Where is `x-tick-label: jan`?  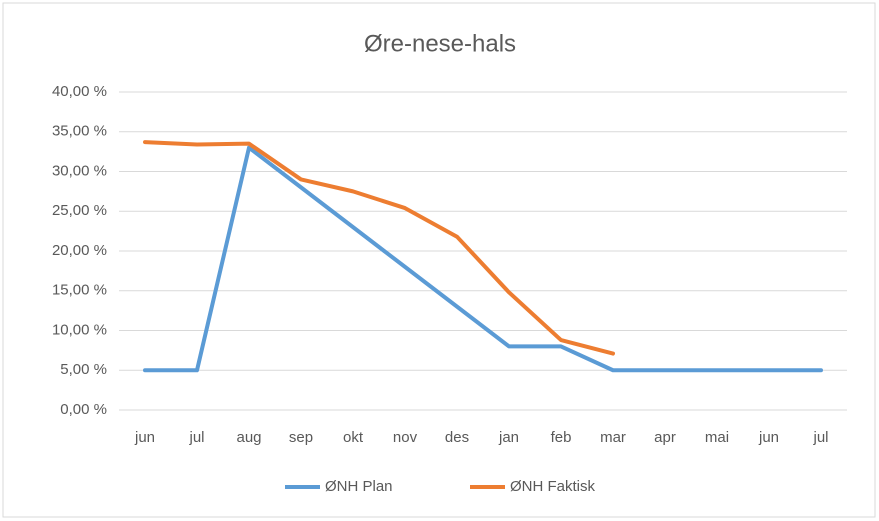
x-tick-label: jan is located at coordinates (508, 437).